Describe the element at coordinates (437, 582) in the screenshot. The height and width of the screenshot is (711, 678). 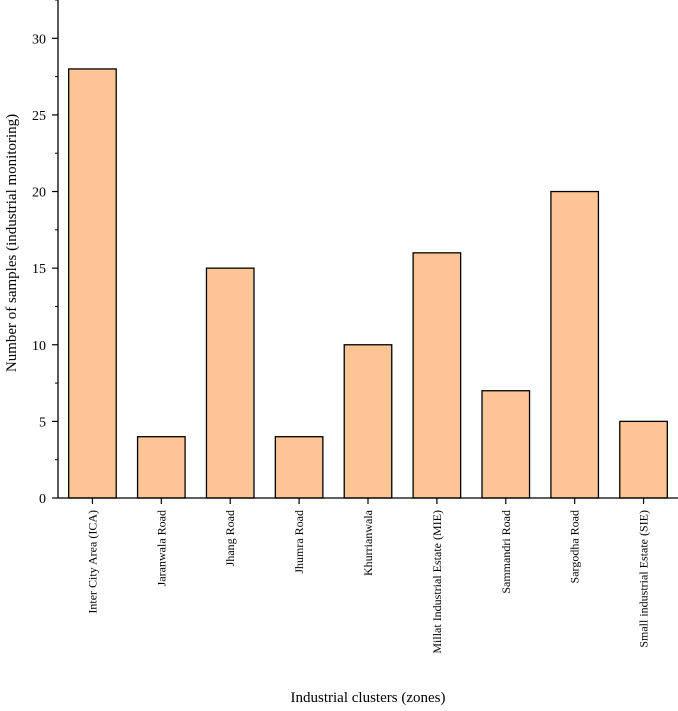
I see `x-category-label: Millat Industrial Estate (MIE)` at that location.